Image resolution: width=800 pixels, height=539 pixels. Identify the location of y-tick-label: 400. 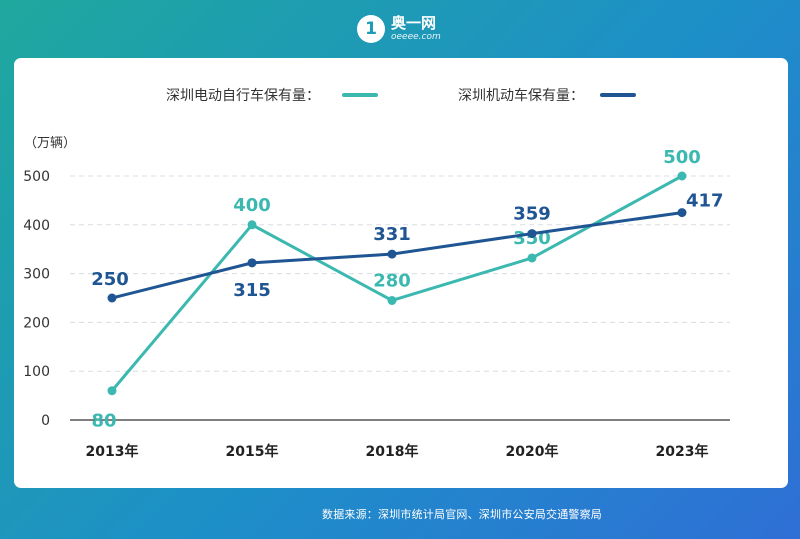
(36, 226).